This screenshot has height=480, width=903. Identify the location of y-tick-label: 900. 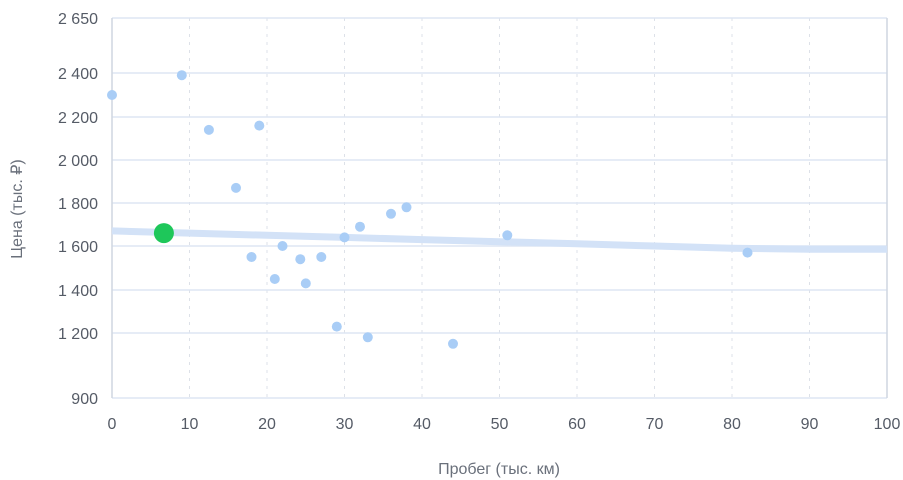
(84, 399).